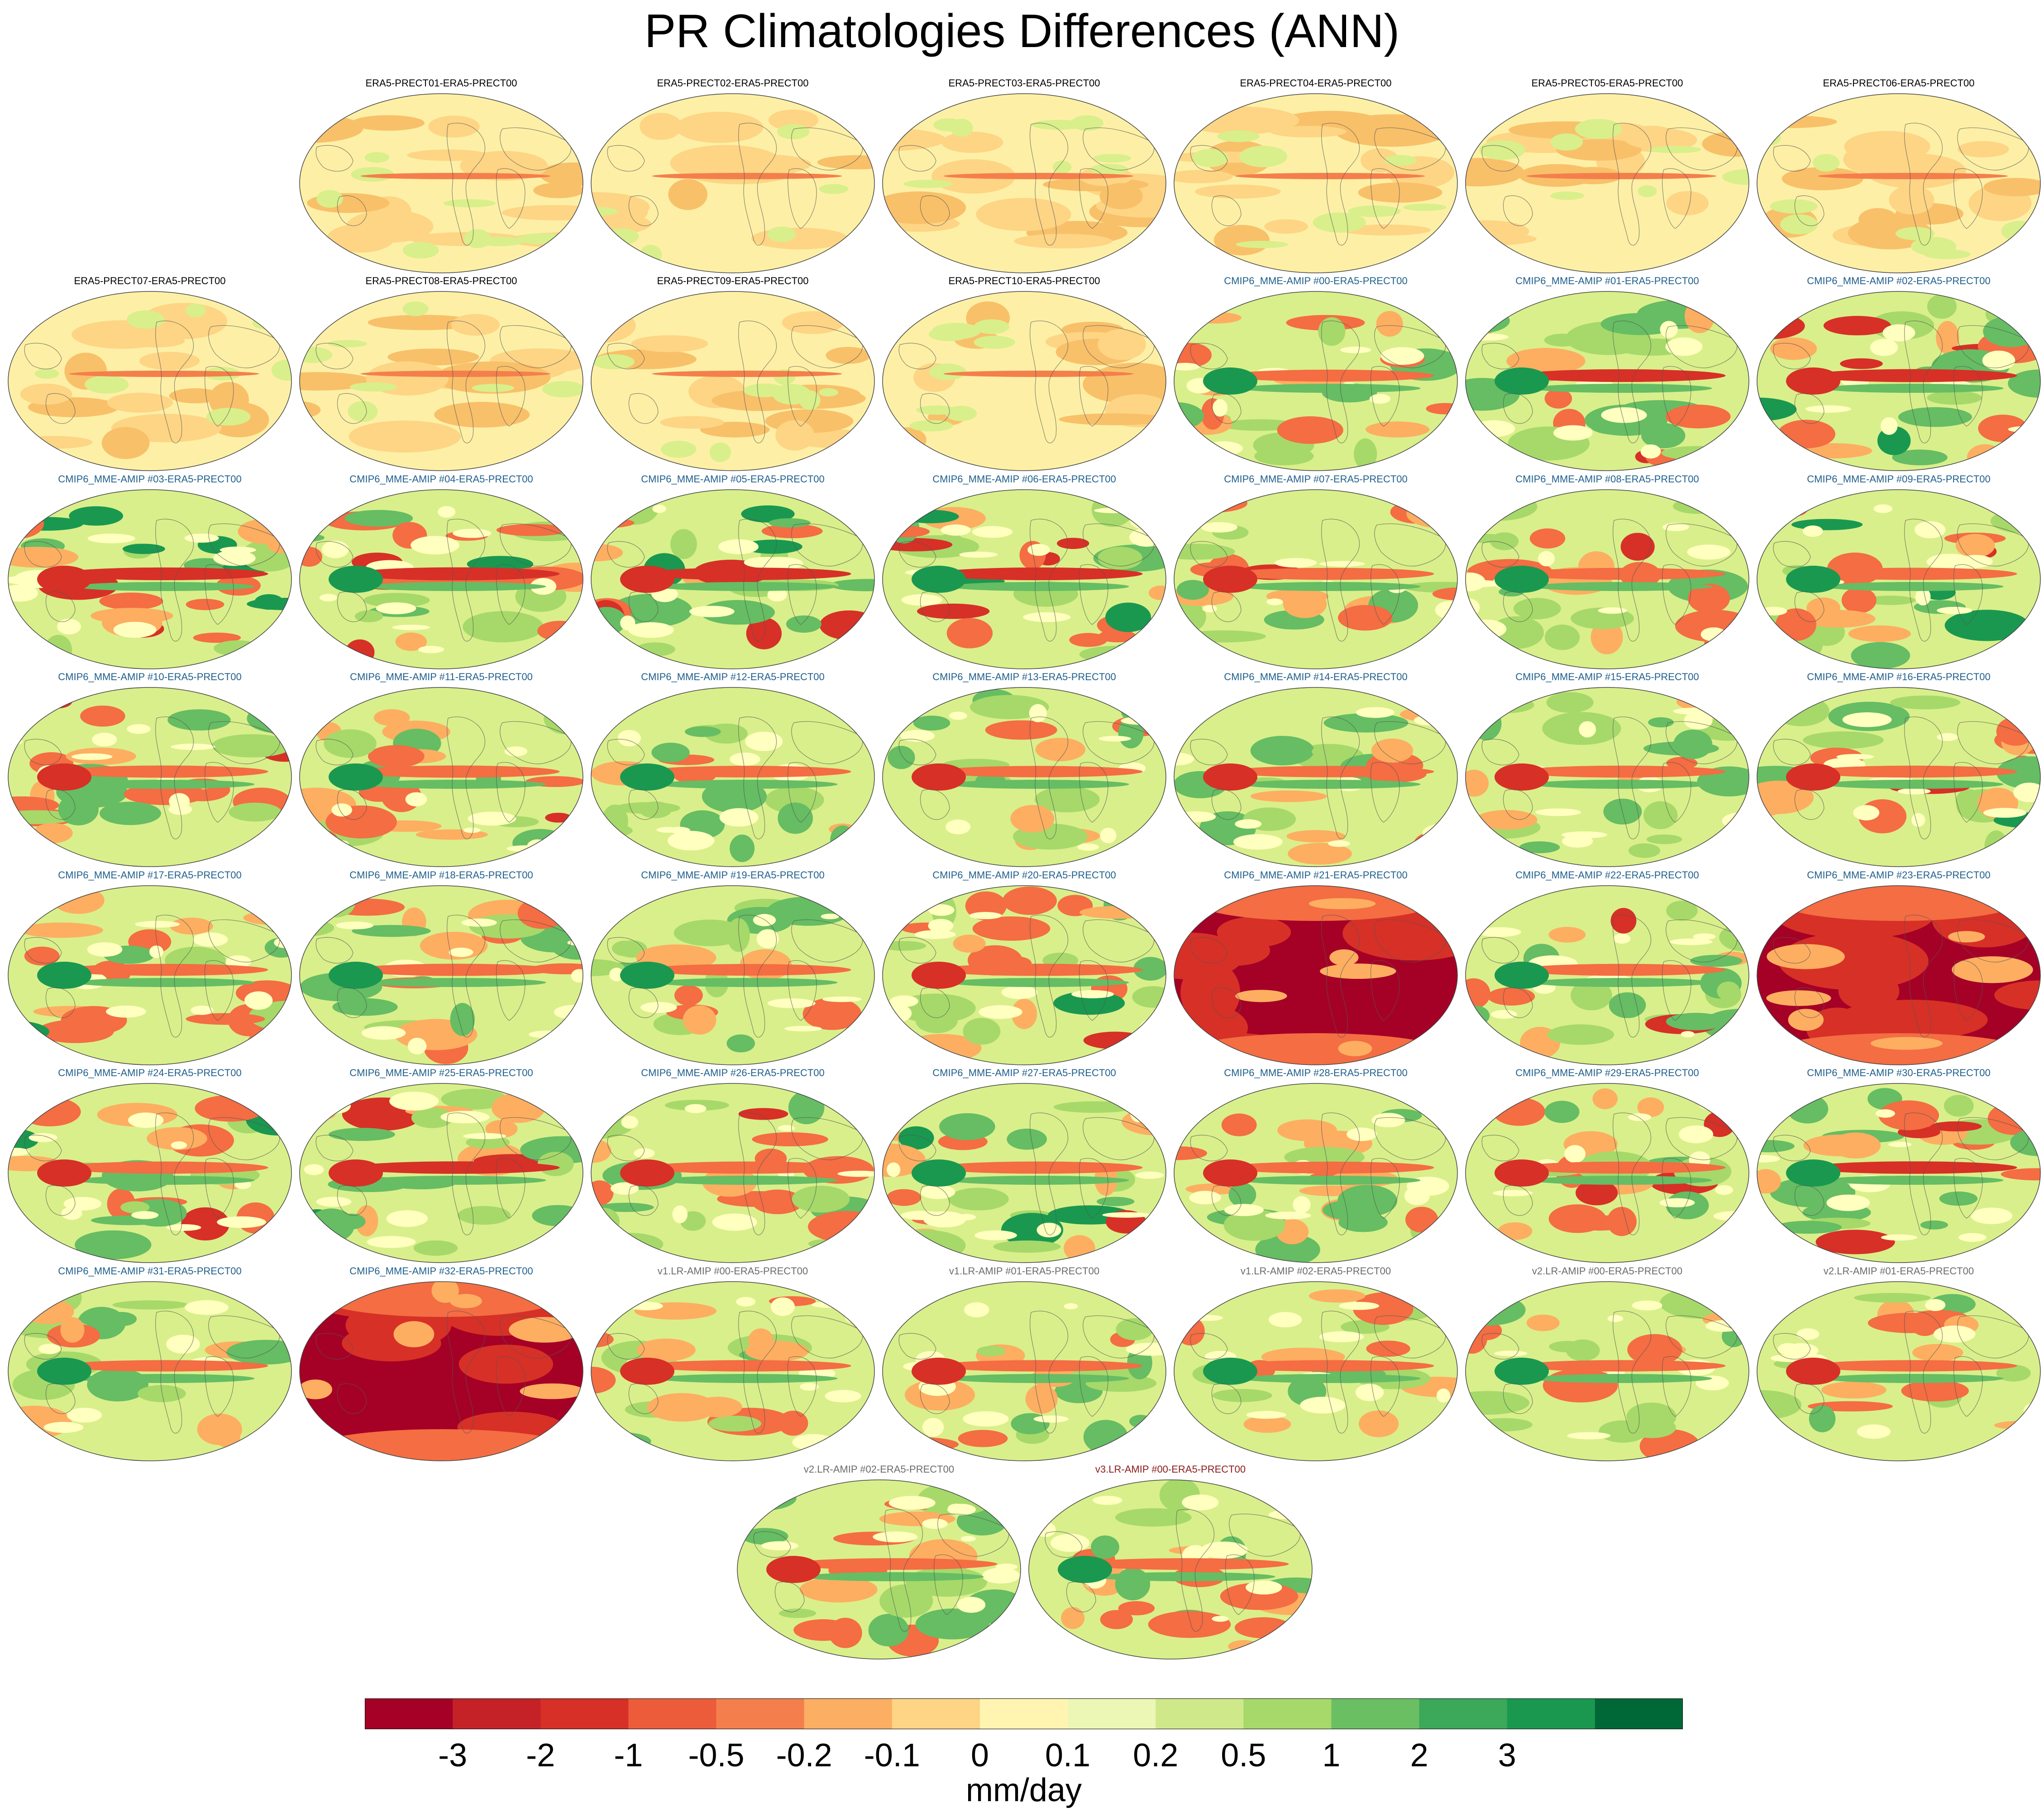 This screenshot has height=1817, width=2044. I want to click on map-panel: v1.LR-AMIP #00-ERA5-PRECT00, so click(732, 1363).